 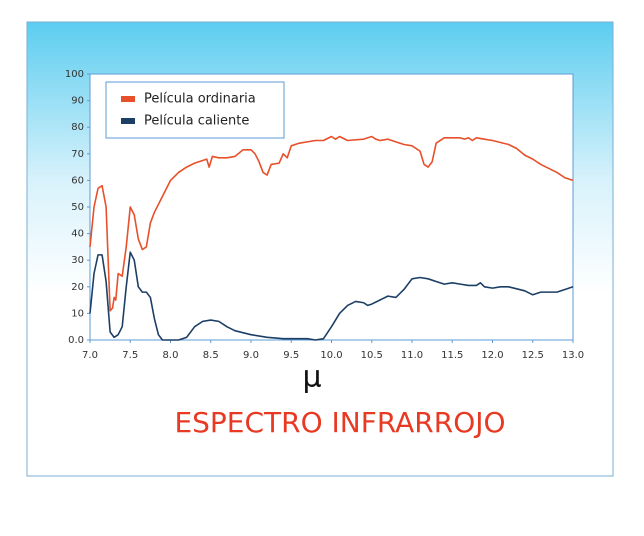 I want to click on legend-label: Película ordinaria, so click(x=200, y=99).